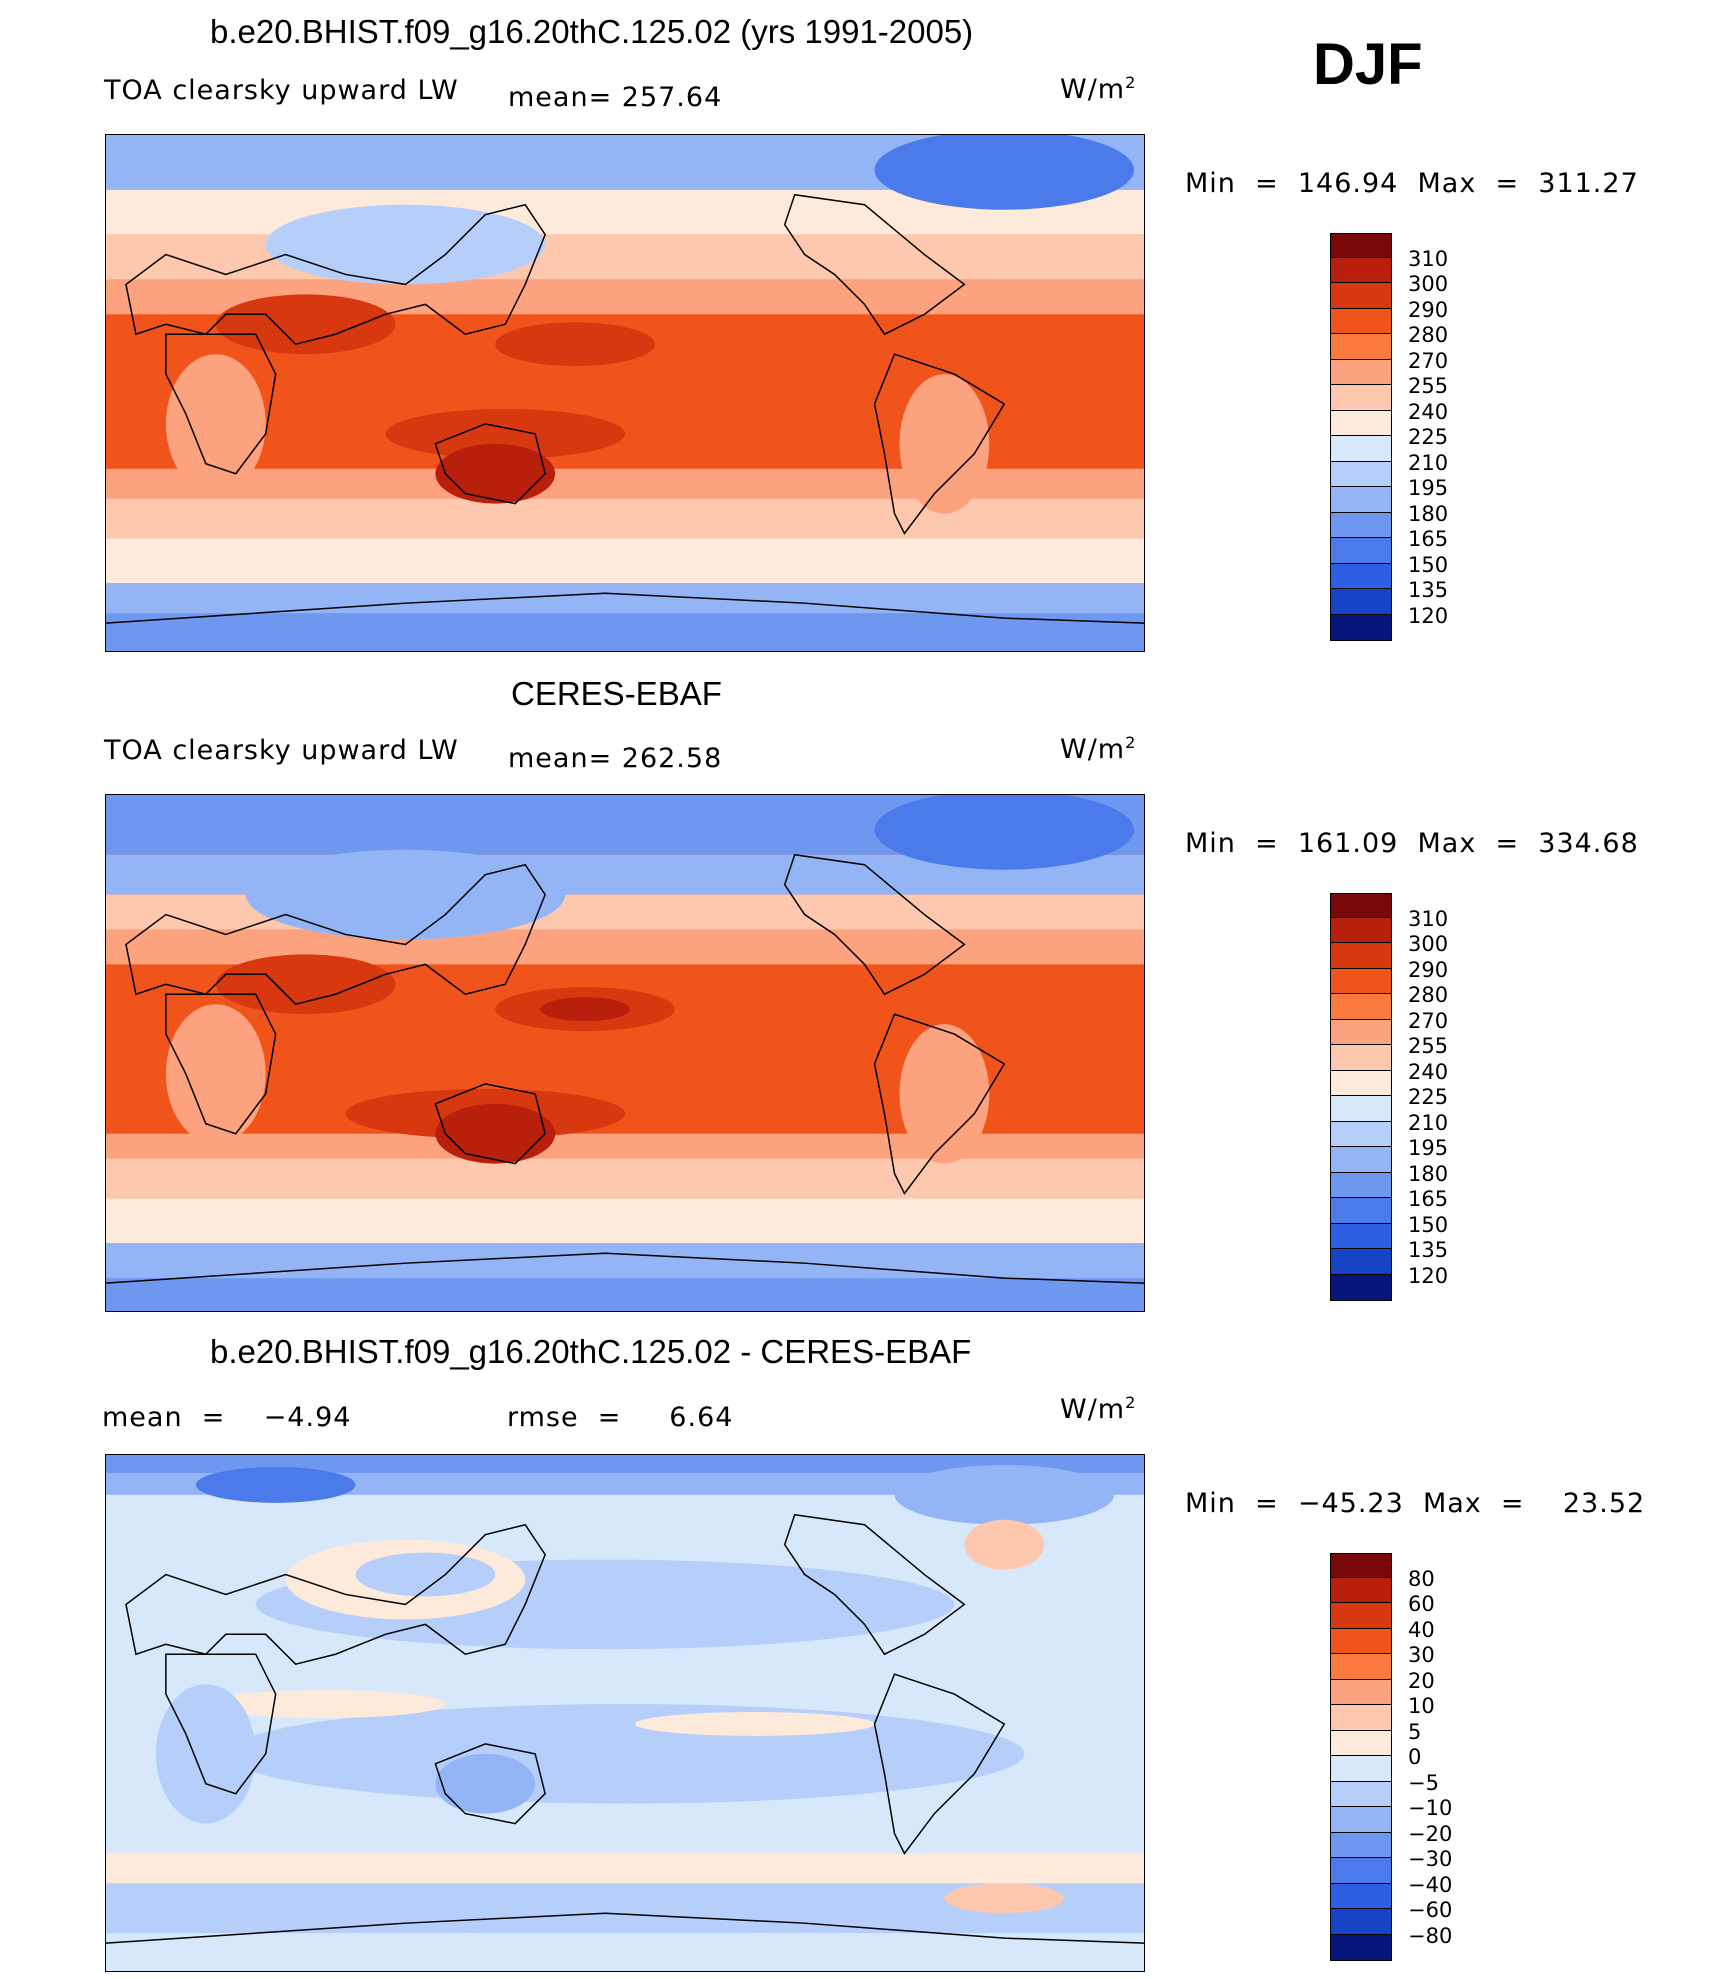 The height and width of the screenshot is (1979, 1710). I want to click on panel-1-tick: 255, so click(1428, 386).